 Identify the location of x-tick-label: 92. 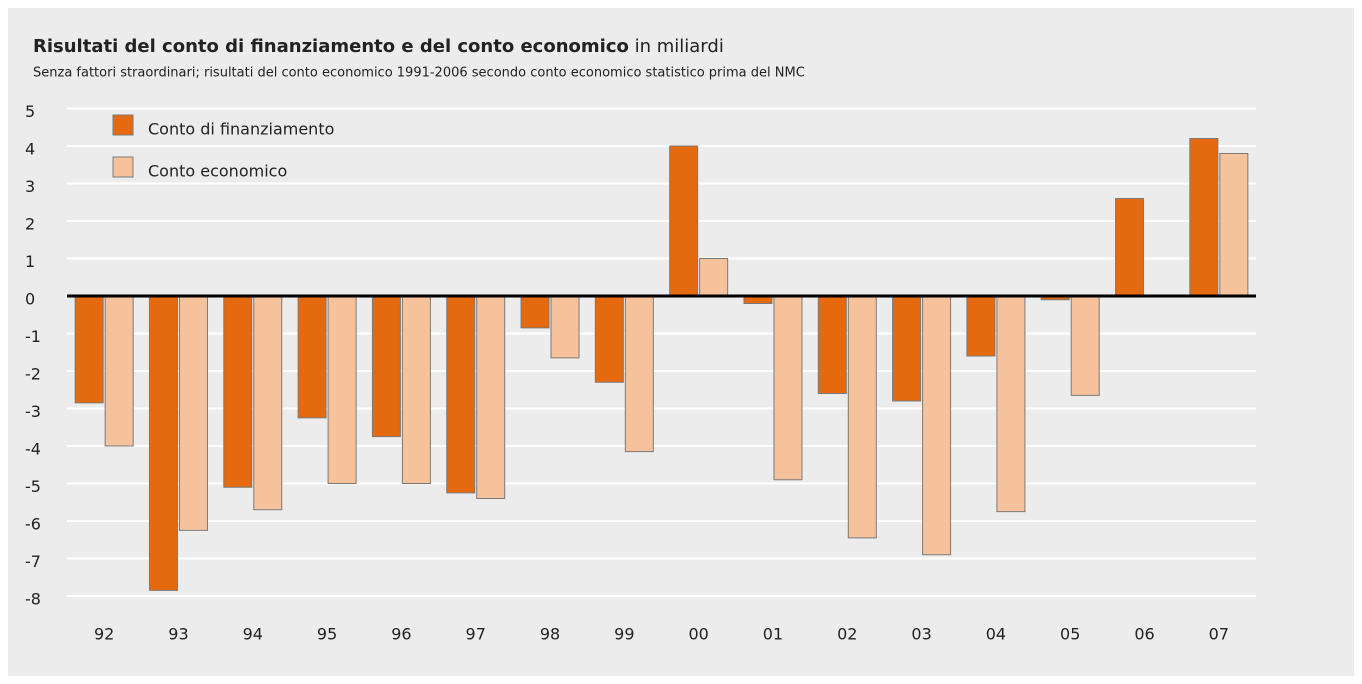
(104, 634).